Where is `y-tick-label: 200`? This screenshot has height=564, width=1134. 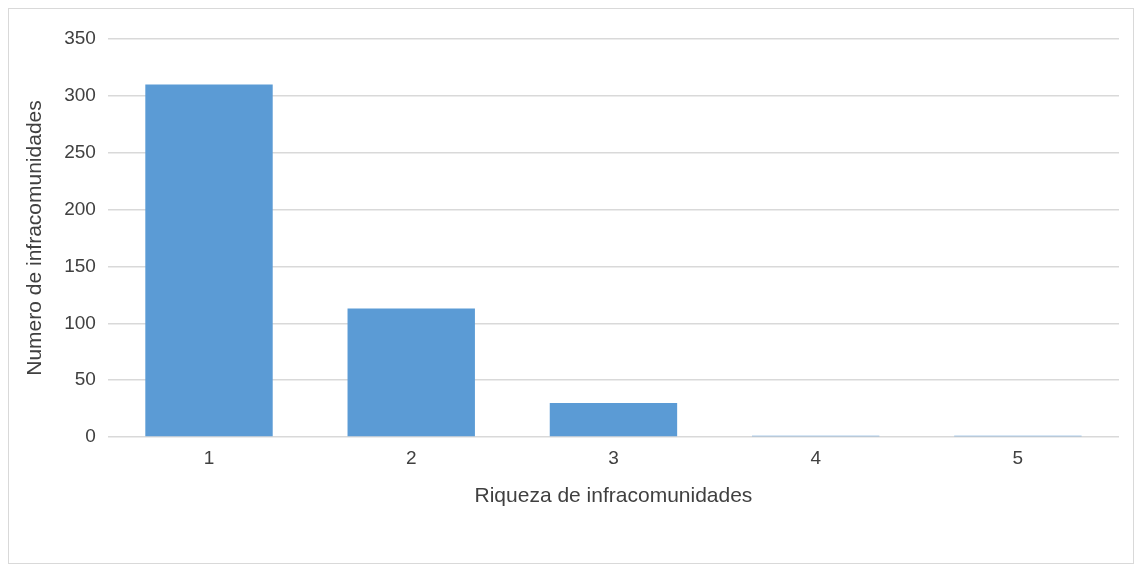 y-tick-label: 200 is located at coordinates (80, 208).